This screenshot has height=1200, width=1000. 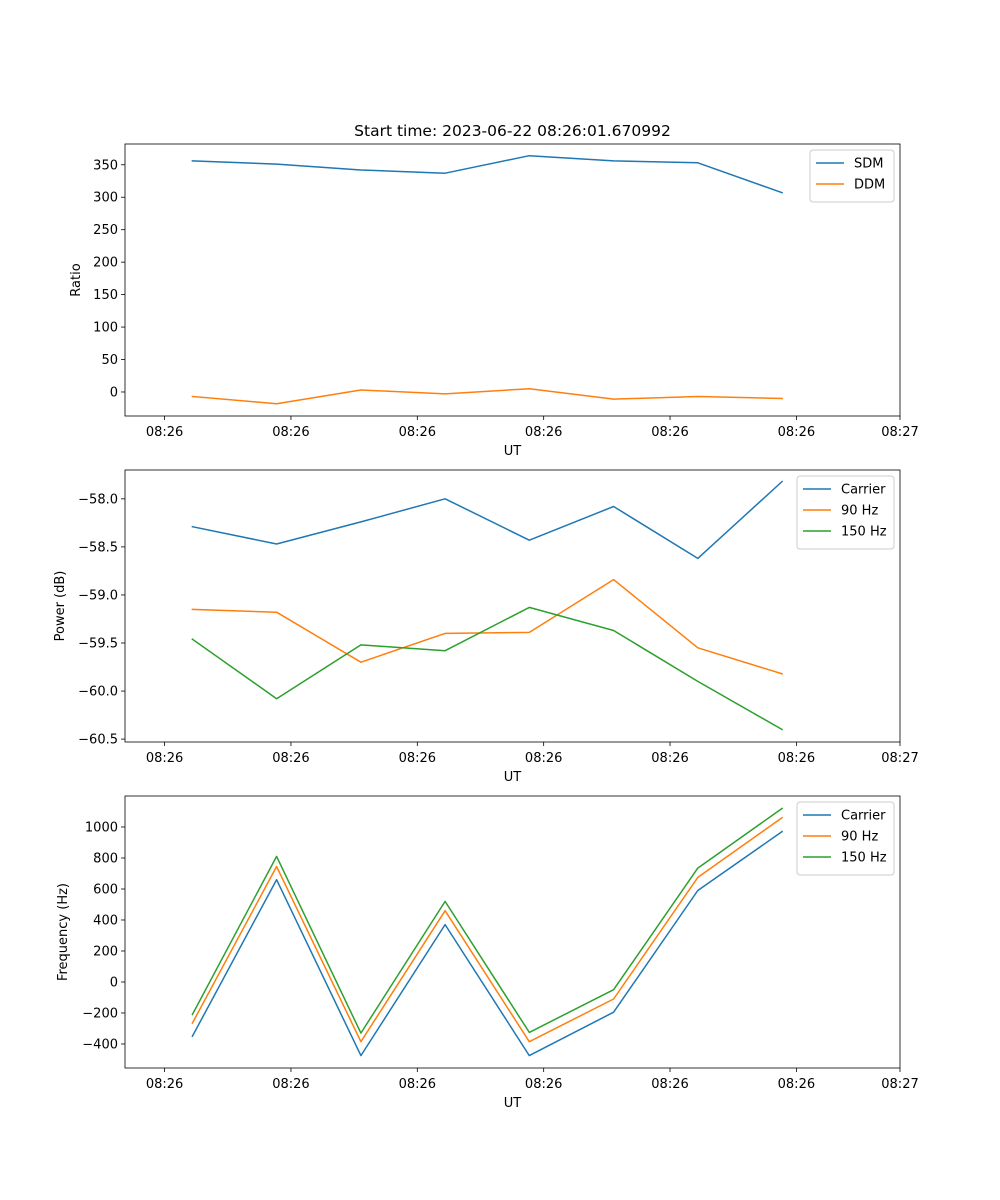 What do you see at coordinates (105, 920) in the screenshot?
I see `y-tick-label: 400` at bounding box center [105, 920].